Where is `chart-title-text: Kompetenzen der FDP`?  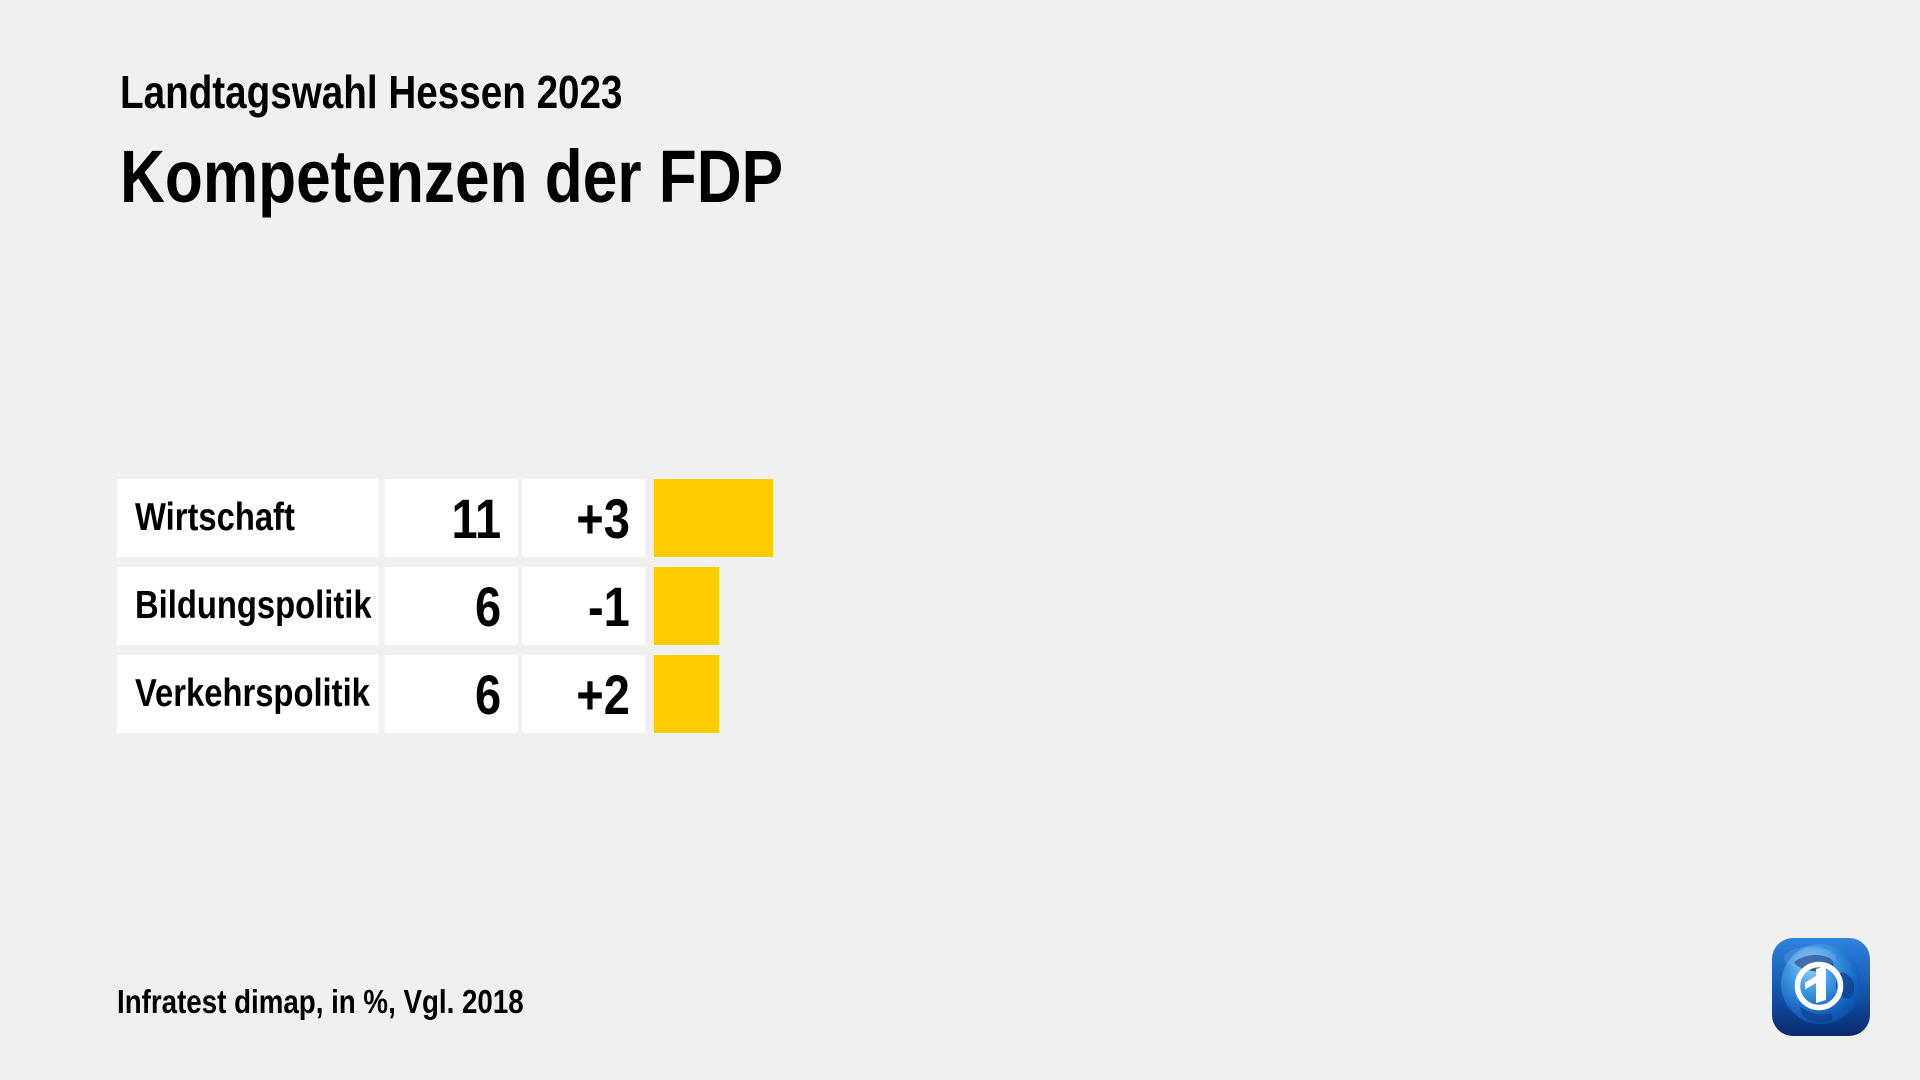 chart-title-text: Kompetenzen der FDP is located at coordinates (452, 176).